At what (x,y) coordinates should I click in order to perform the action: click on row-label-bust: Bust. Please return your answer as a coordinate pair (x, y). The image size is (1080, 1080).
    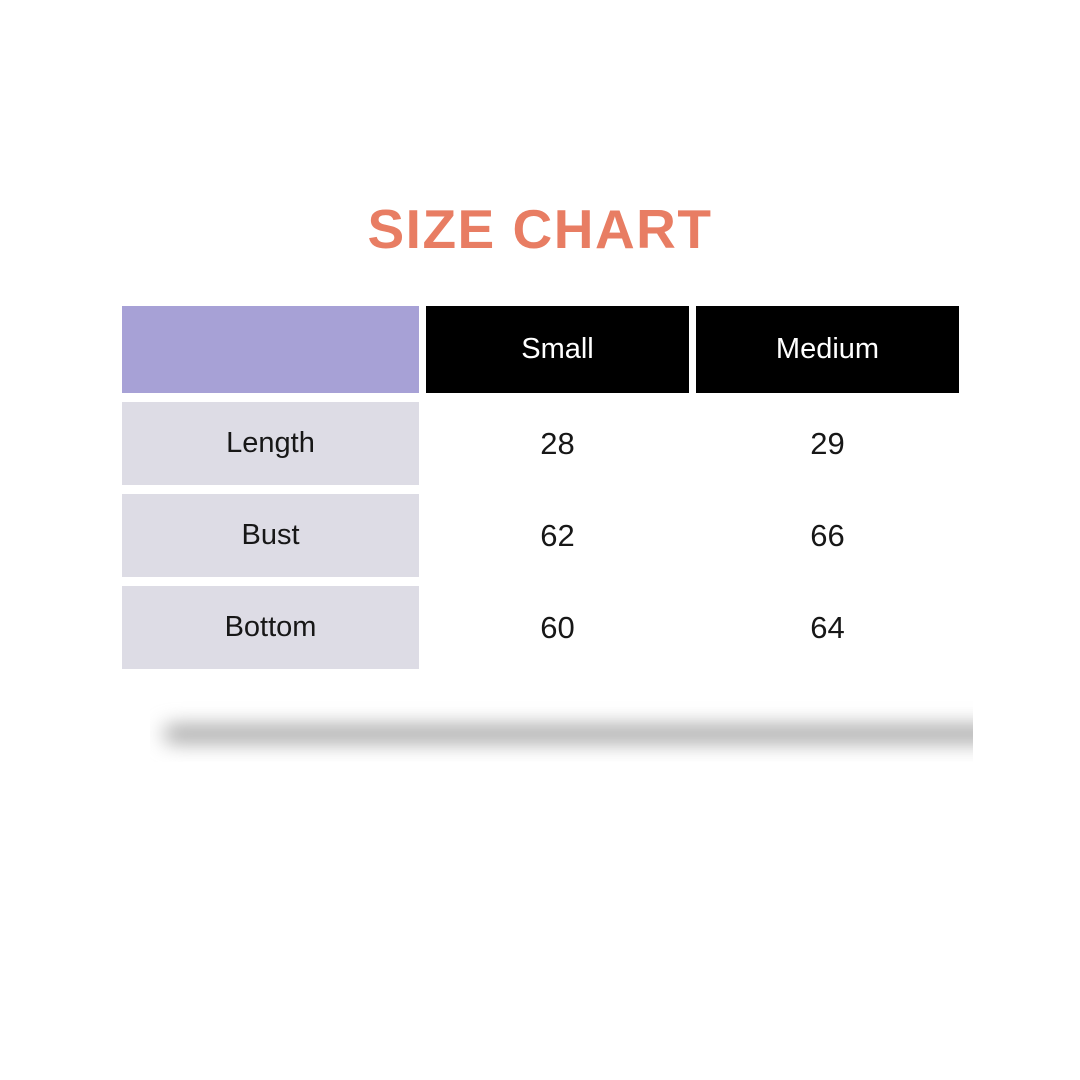
    Looking at the image, I should click on (270, 535).